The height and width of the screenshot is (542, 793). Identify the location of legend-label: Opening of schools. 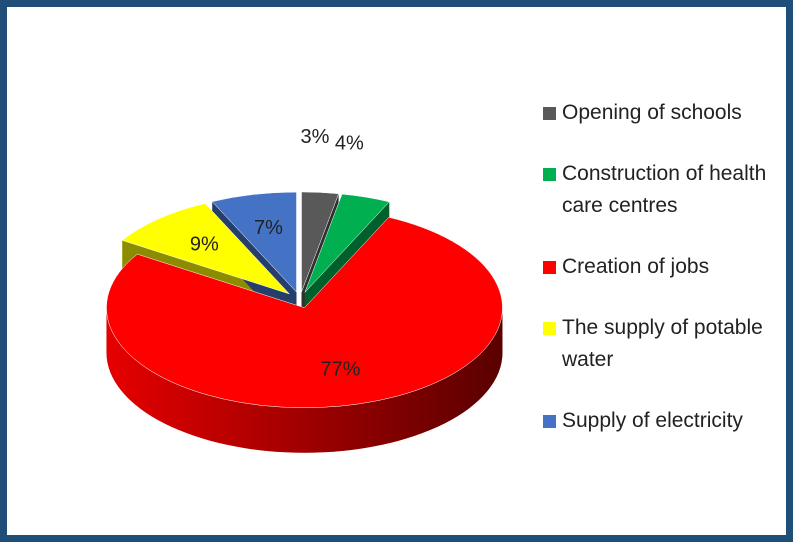
(652, 112).